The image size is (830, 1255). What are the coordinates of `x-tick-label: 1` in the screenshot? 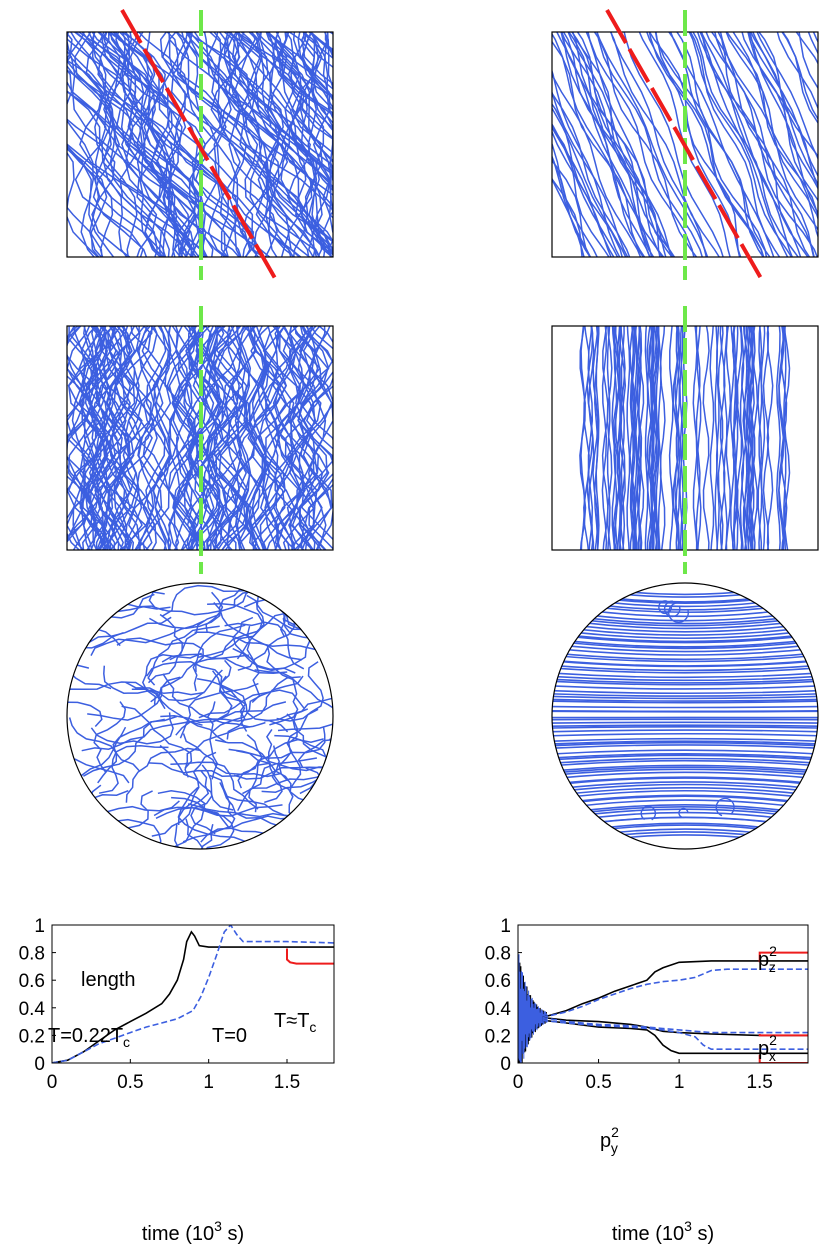 It's located at (208, 1082).